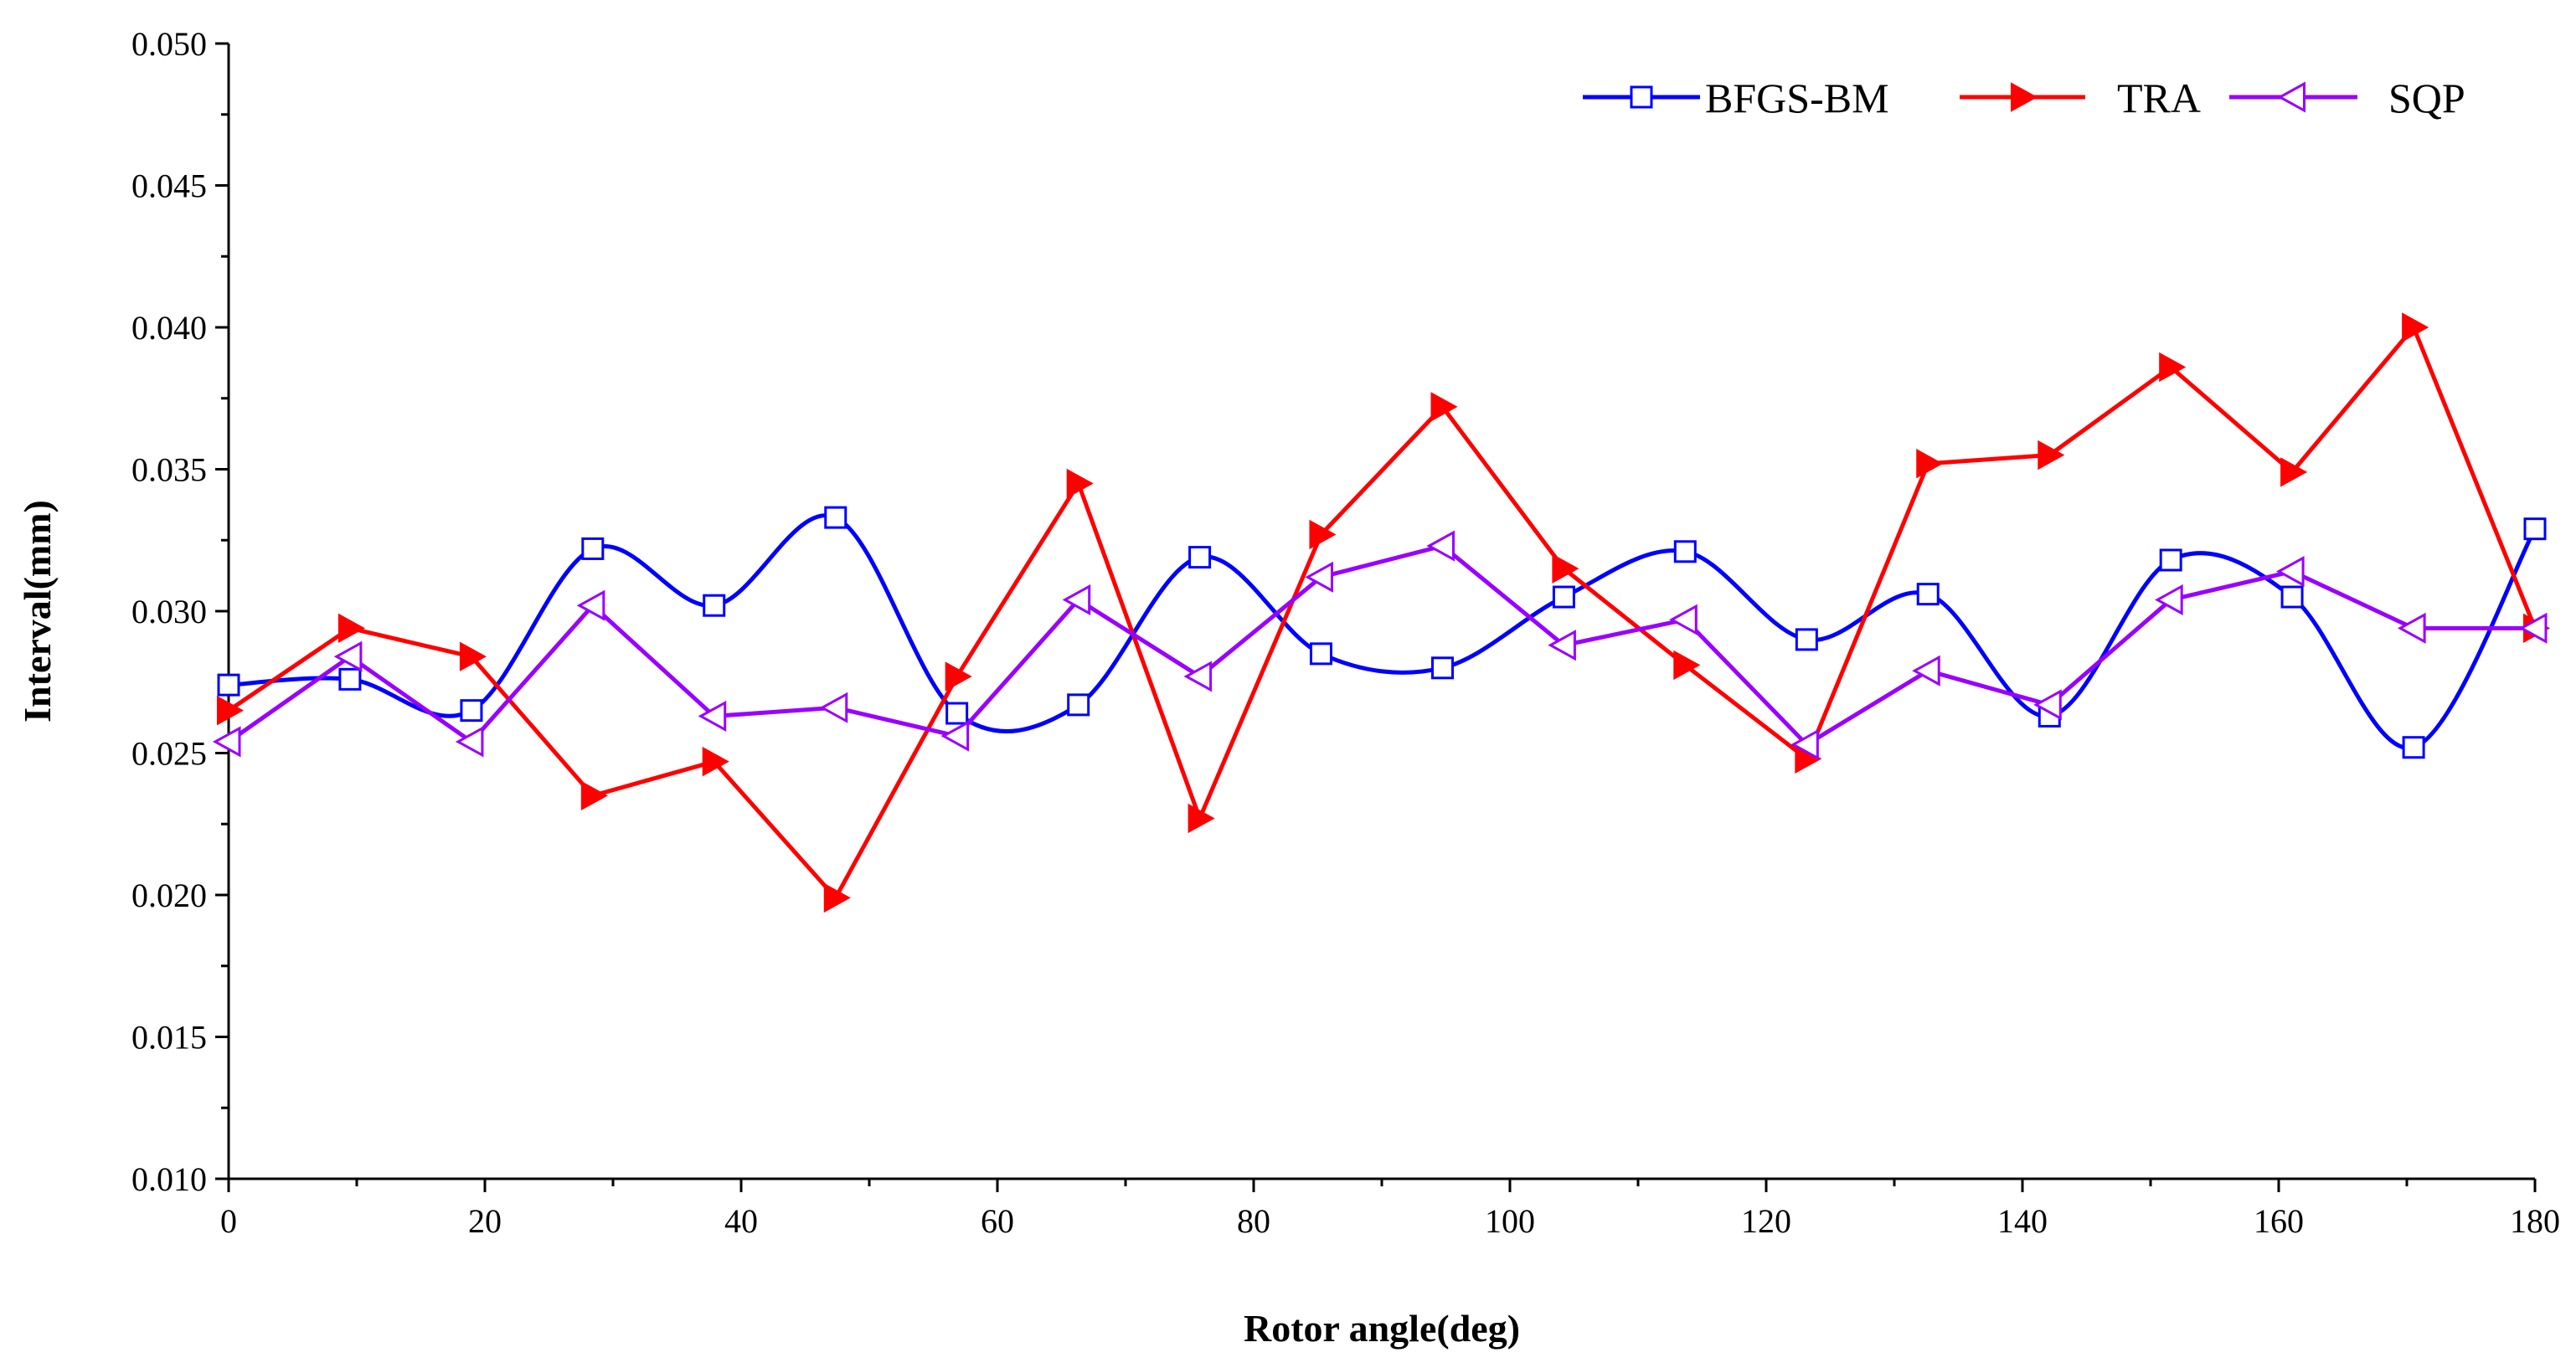 The height and width of the screenshot is (1368, 2576). What do you see at coordinates (169, 44) in the screenshot?
I see `y-tick-label: 0.050` at bounding box center [169, 44].